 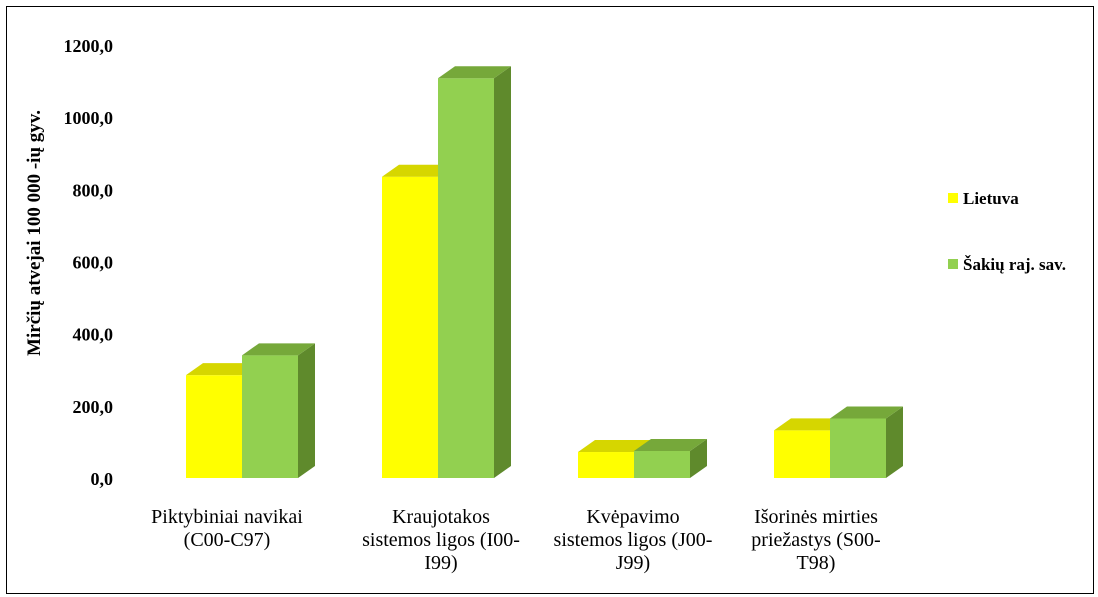 I want to click on legend-item: Lietuva, so click(x=983, y=198).